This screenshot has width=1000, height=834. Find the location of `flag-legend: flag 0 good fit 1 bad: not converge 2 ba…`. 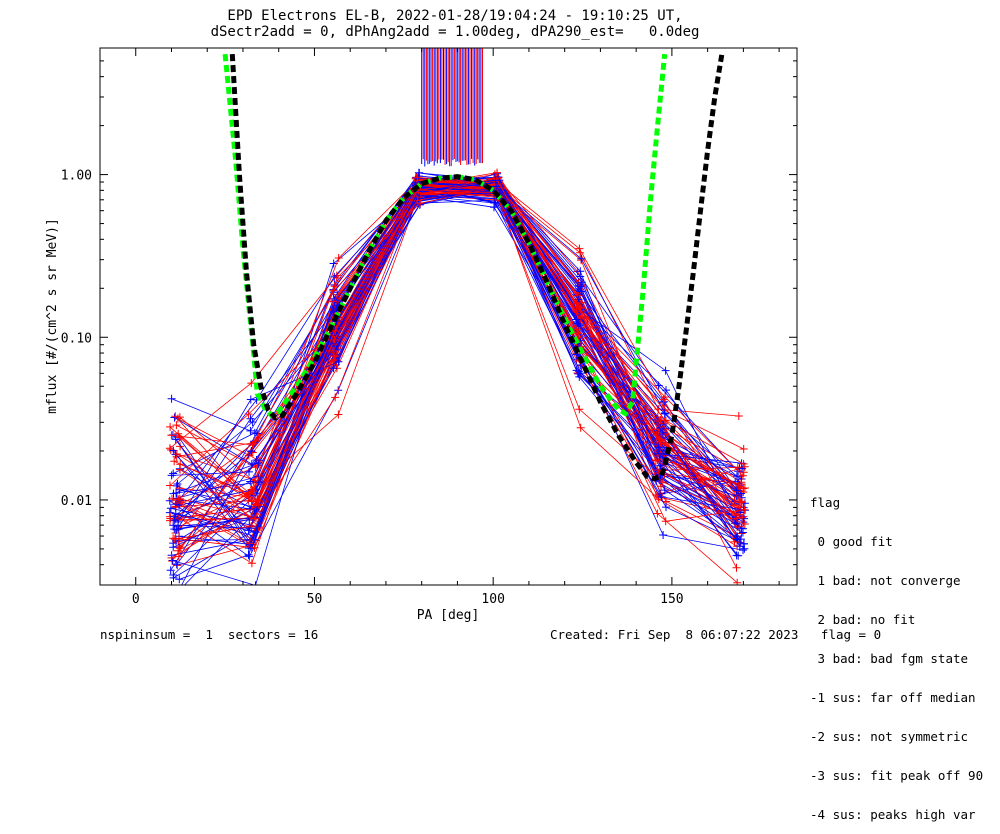

flag-legend: flag 0 good fit 1 bad: not converge 2 ba… is located at coordinates (896, 652).